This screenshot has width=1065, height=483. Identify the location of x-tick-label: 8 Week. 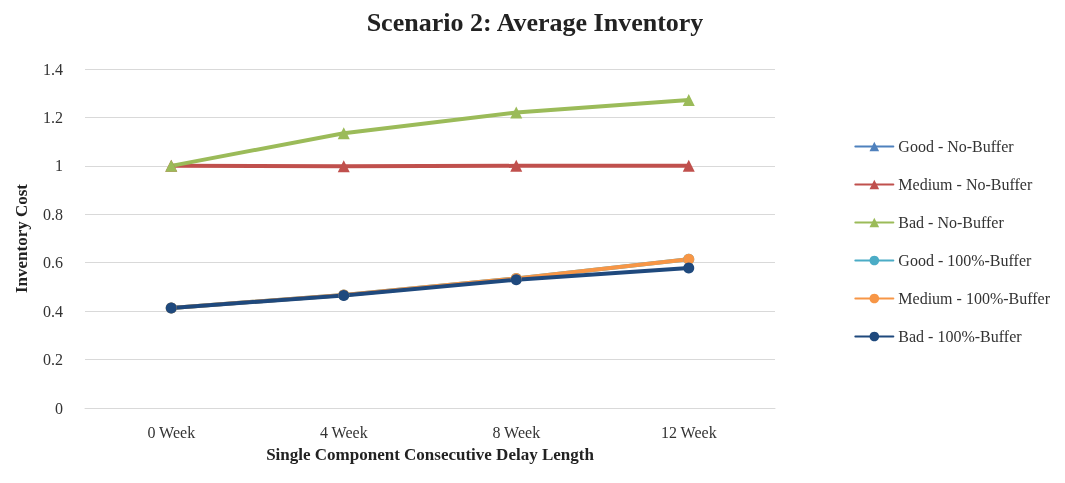
(516, 432).